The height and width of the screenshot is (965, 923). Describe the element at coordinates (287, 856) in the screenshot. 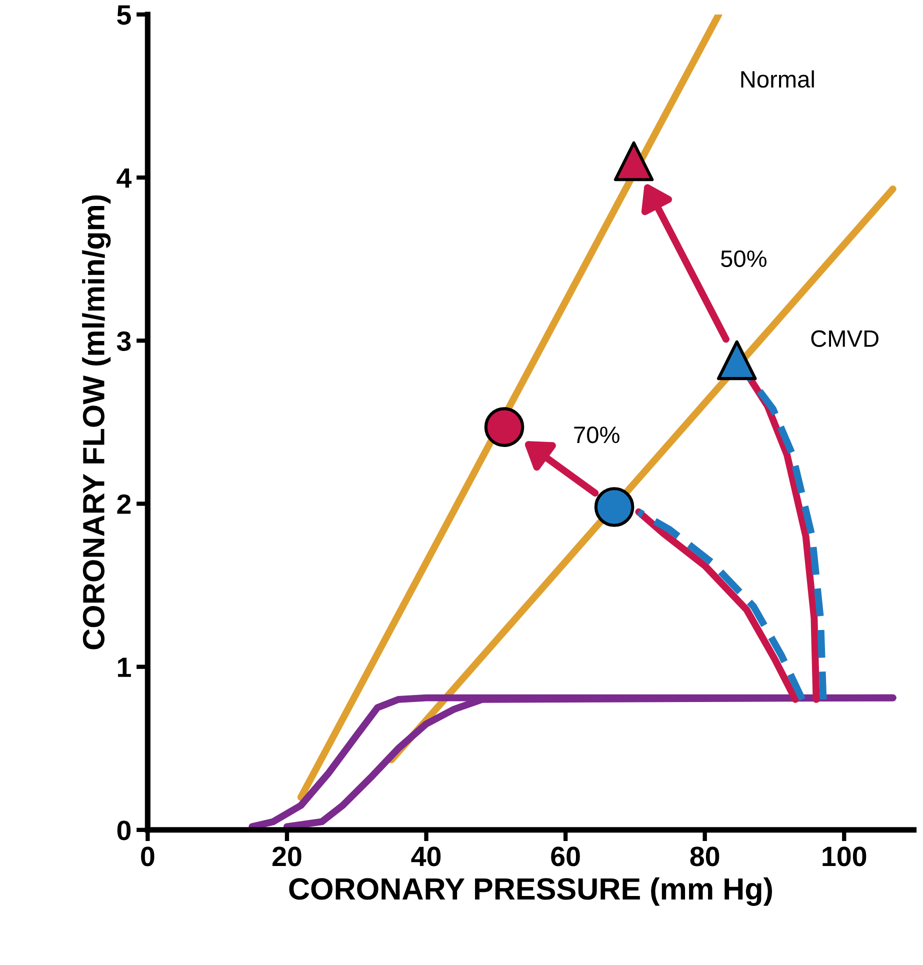

I see `x-tick-label: 20` at that location.